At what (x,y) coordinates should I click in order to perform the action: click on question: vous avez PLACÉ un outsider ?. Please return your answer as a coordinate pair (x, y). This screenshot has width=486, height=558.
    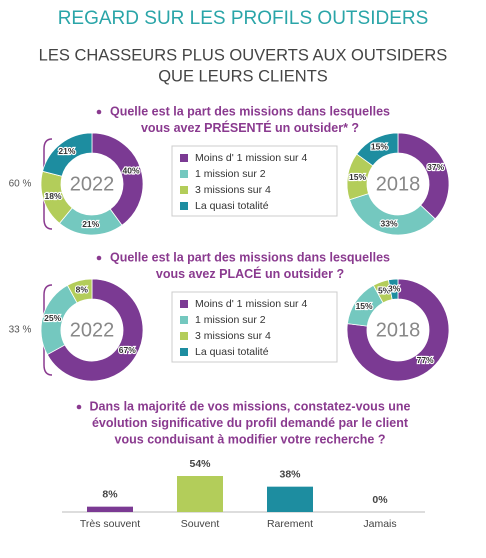
    Looking at the image, I should click on (250, 273).